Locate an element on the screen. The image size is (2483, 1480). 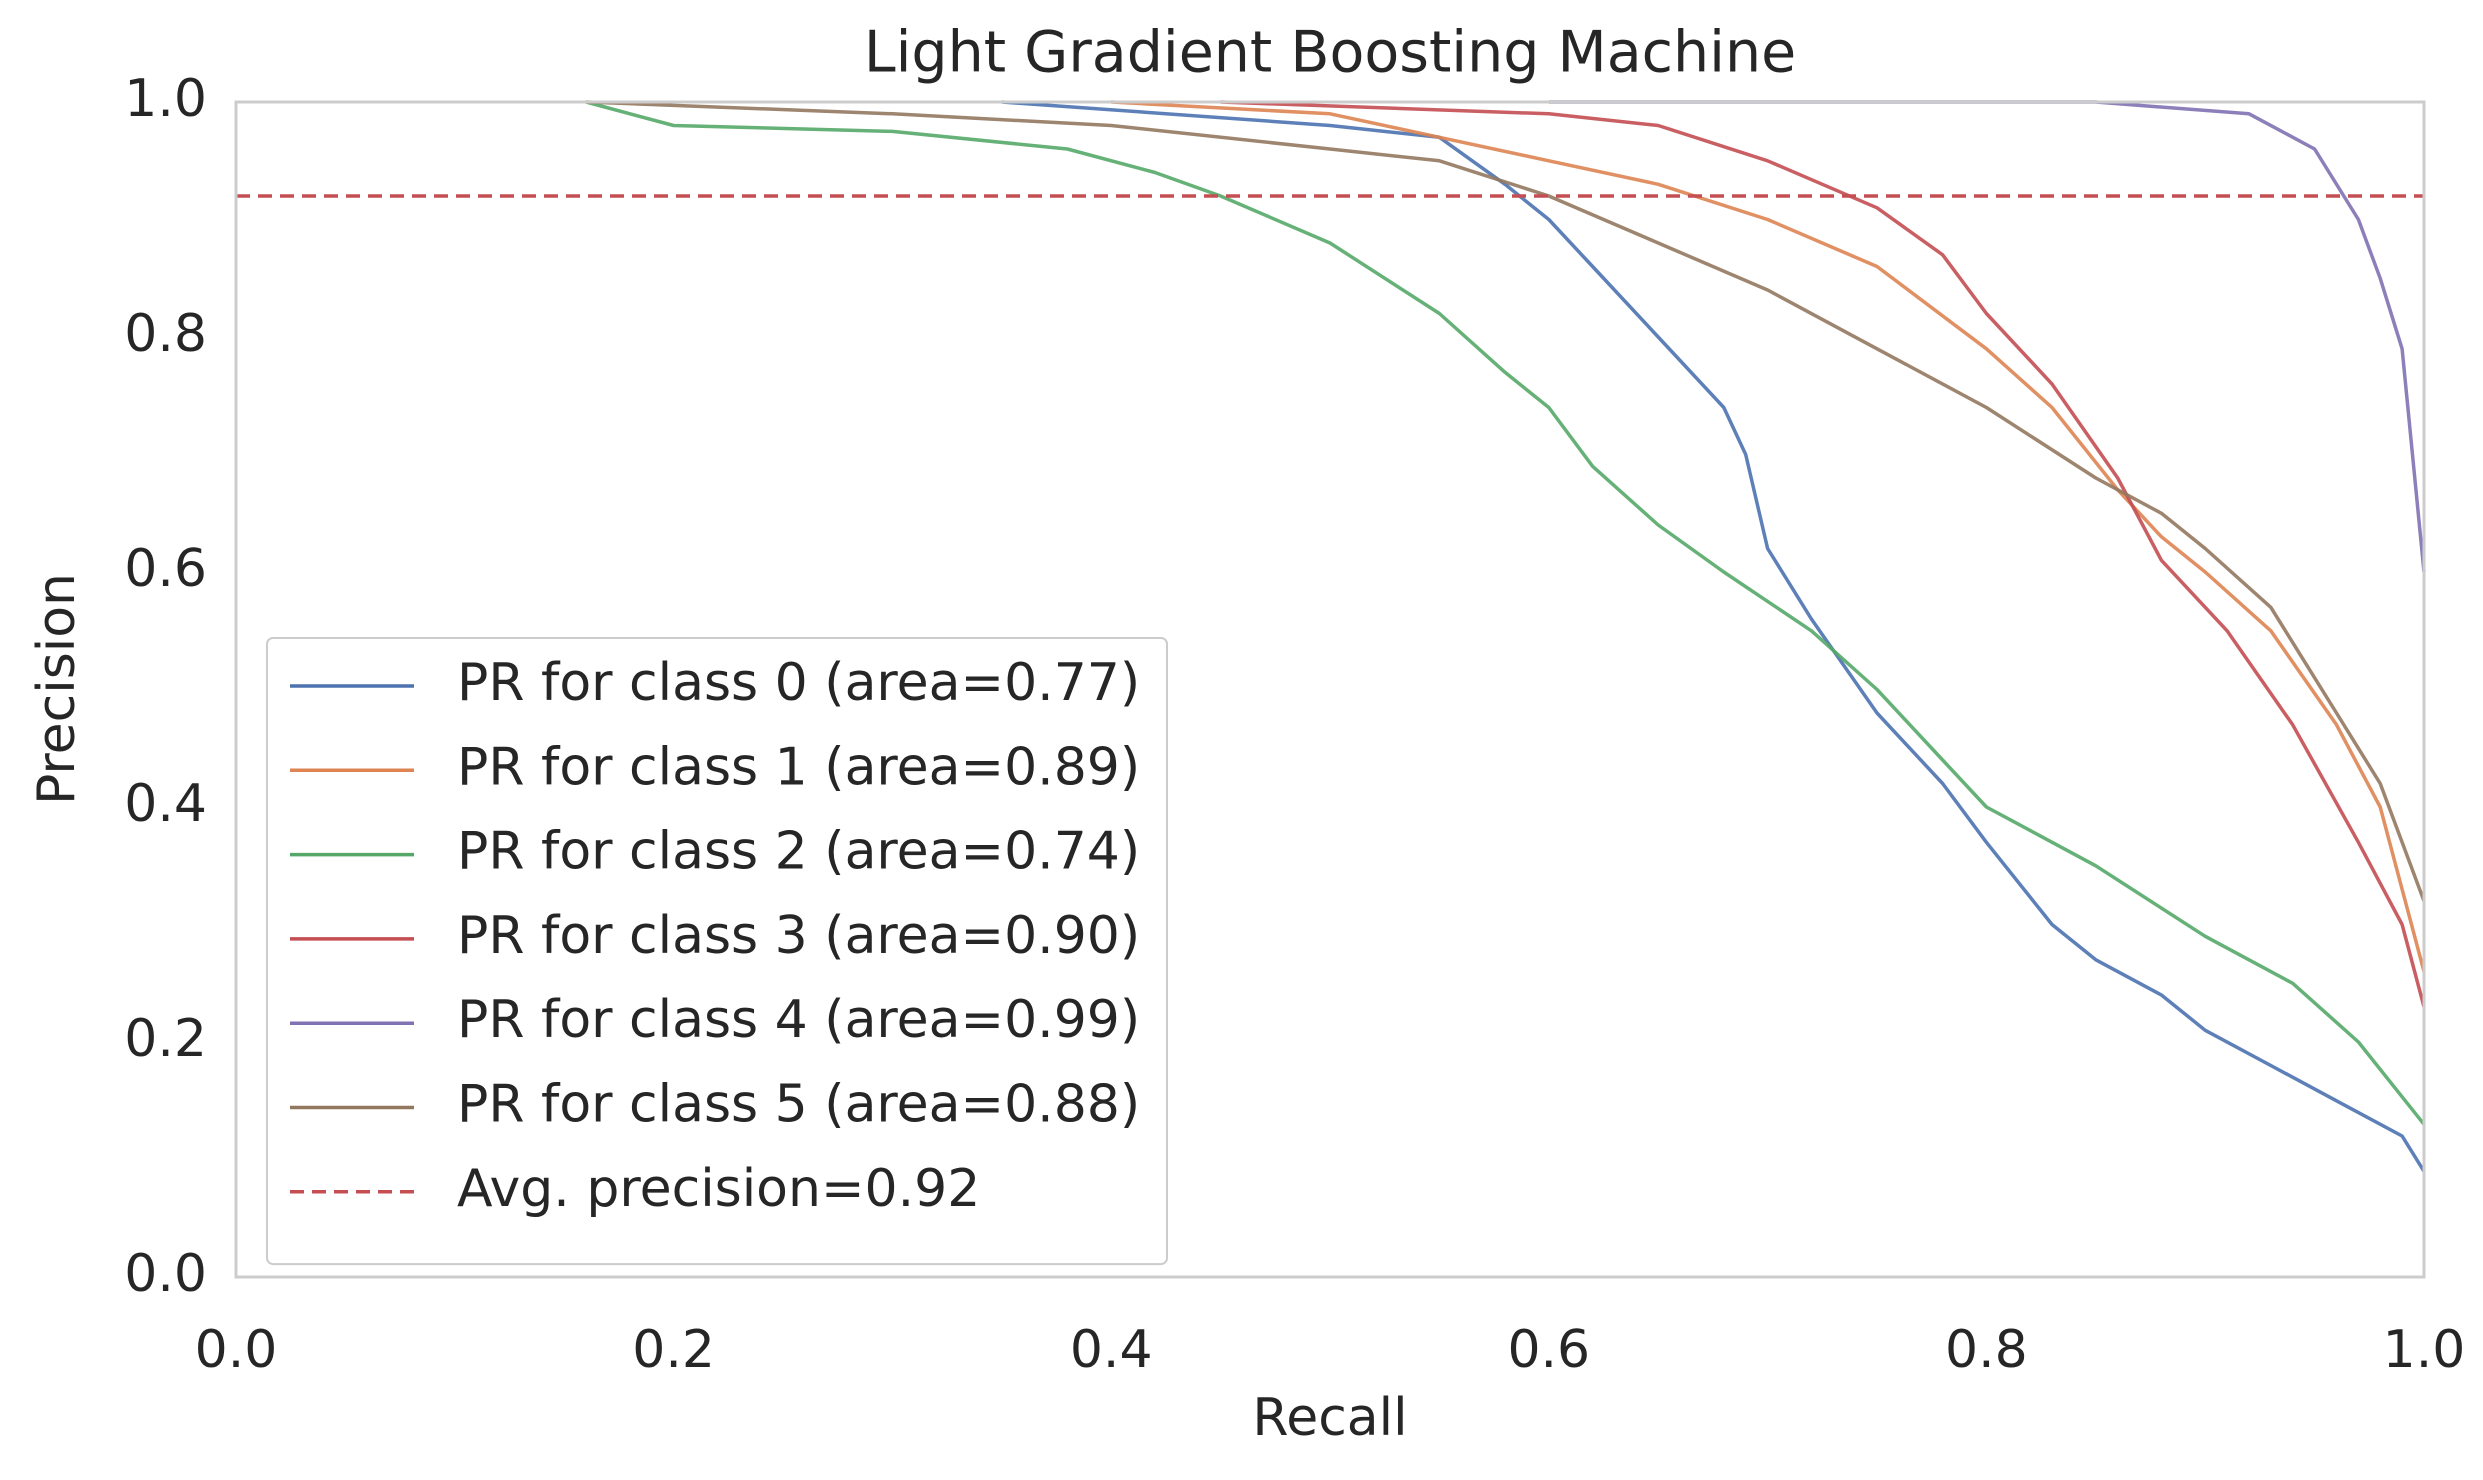
legend-label: PR for class 4 (area=0.99) is located at coordinates (798, 1020).